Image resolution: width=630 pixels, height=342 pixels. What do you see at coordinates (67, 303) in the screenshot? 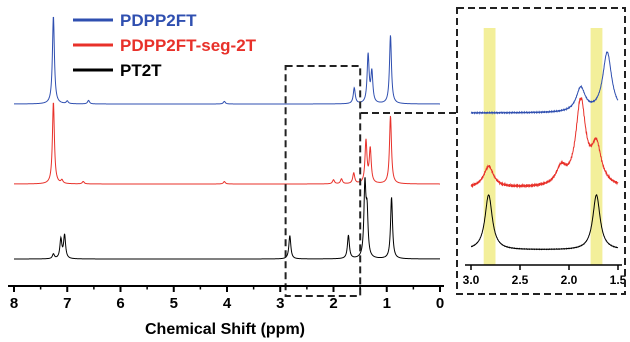
I see `main-x-tick-label: 7` at bounding box center [67, 303].